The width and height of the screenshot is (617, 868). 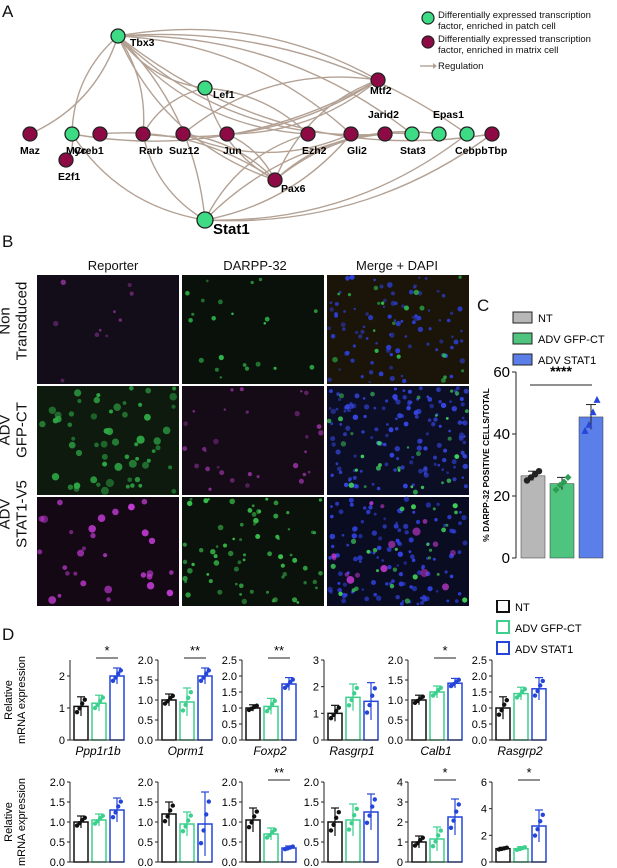 I want to click on y-tick-label: 2.0, so click(x=145, y=661).